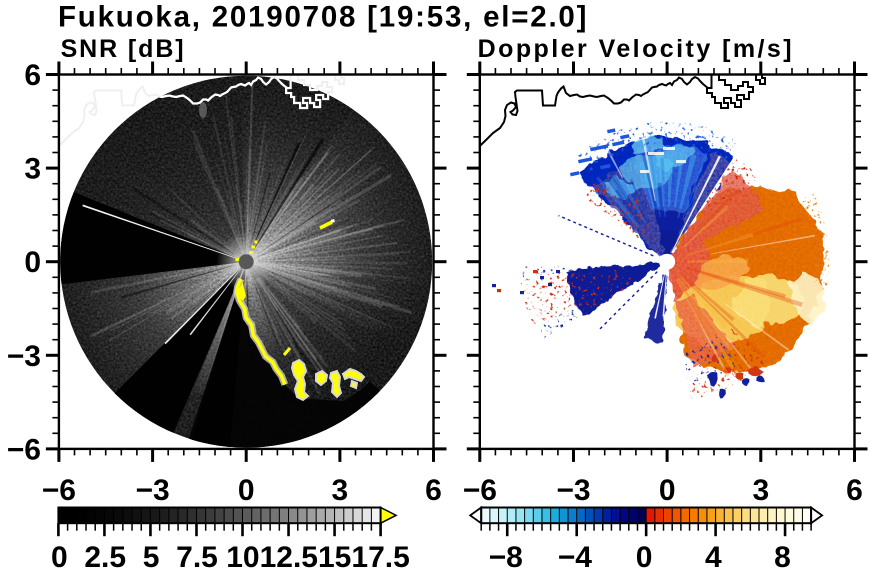  Describe the element at coordinates (105, 555) in the screenshot. I see `svg-text: 2.5` at that location.